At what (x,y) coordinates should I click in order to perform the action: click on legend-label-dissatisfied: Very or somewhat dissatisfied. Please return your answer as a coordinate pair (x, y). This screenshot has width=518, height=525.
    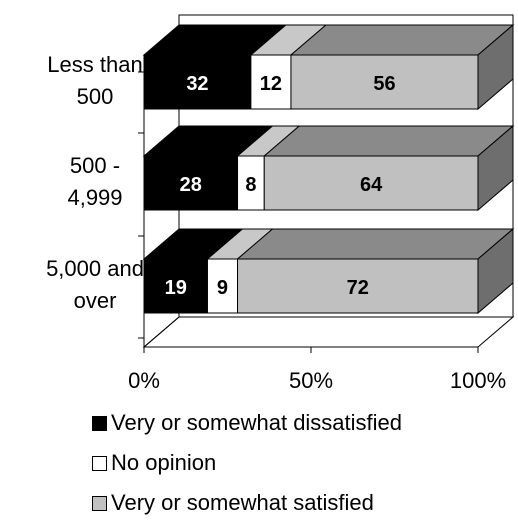
    Looking at the image, I should click on (257, 422).